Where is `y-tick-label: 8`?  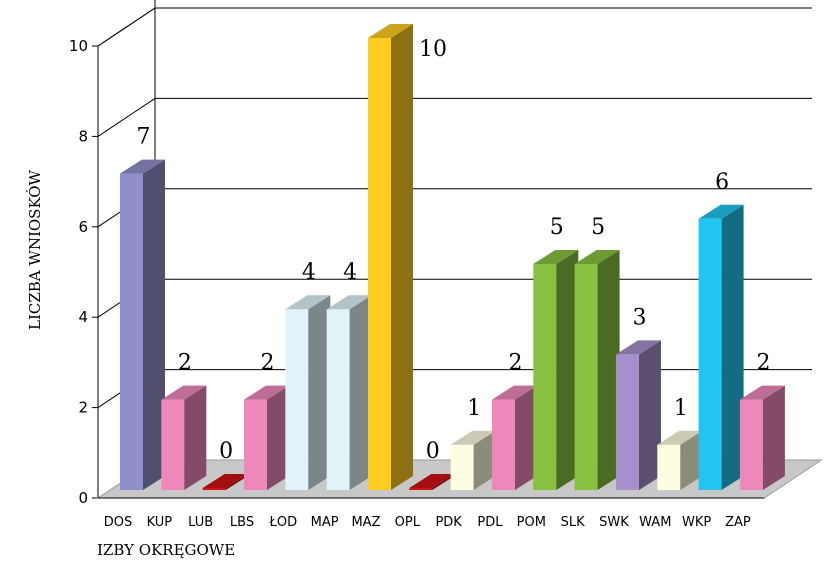
y-tick-label: 8 is located at coordinates (83, 136).